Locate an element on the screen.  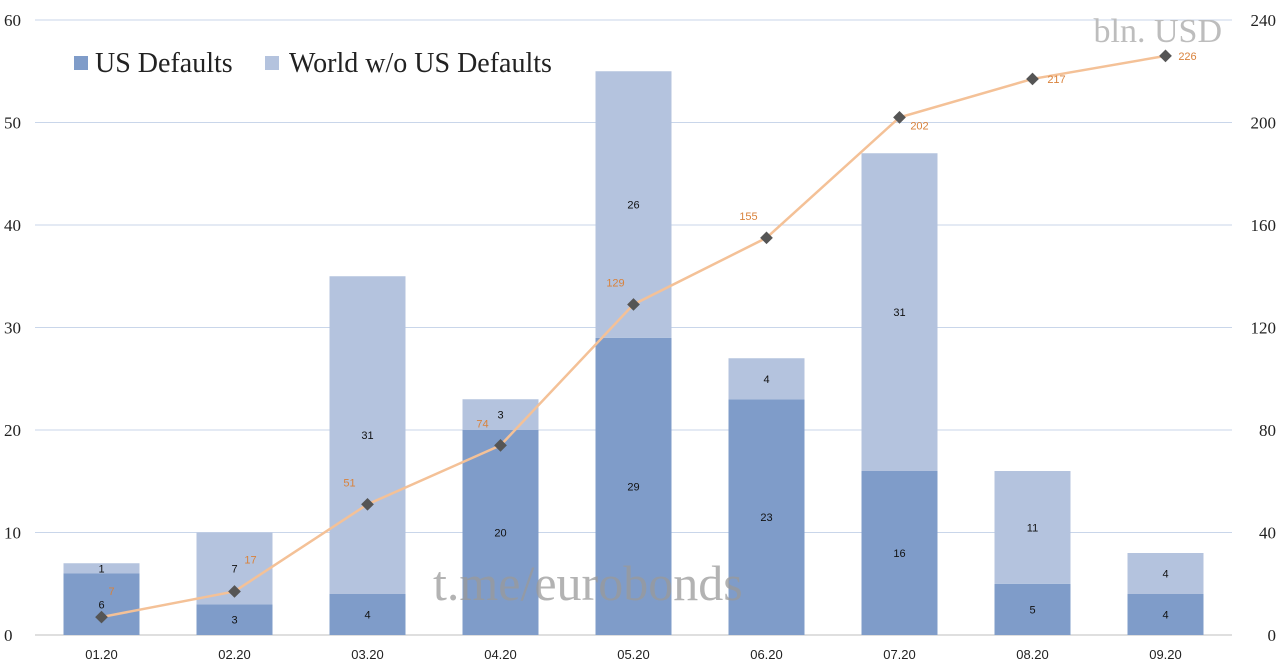
line-value-label: 7 is located at coordinates (111, 592).